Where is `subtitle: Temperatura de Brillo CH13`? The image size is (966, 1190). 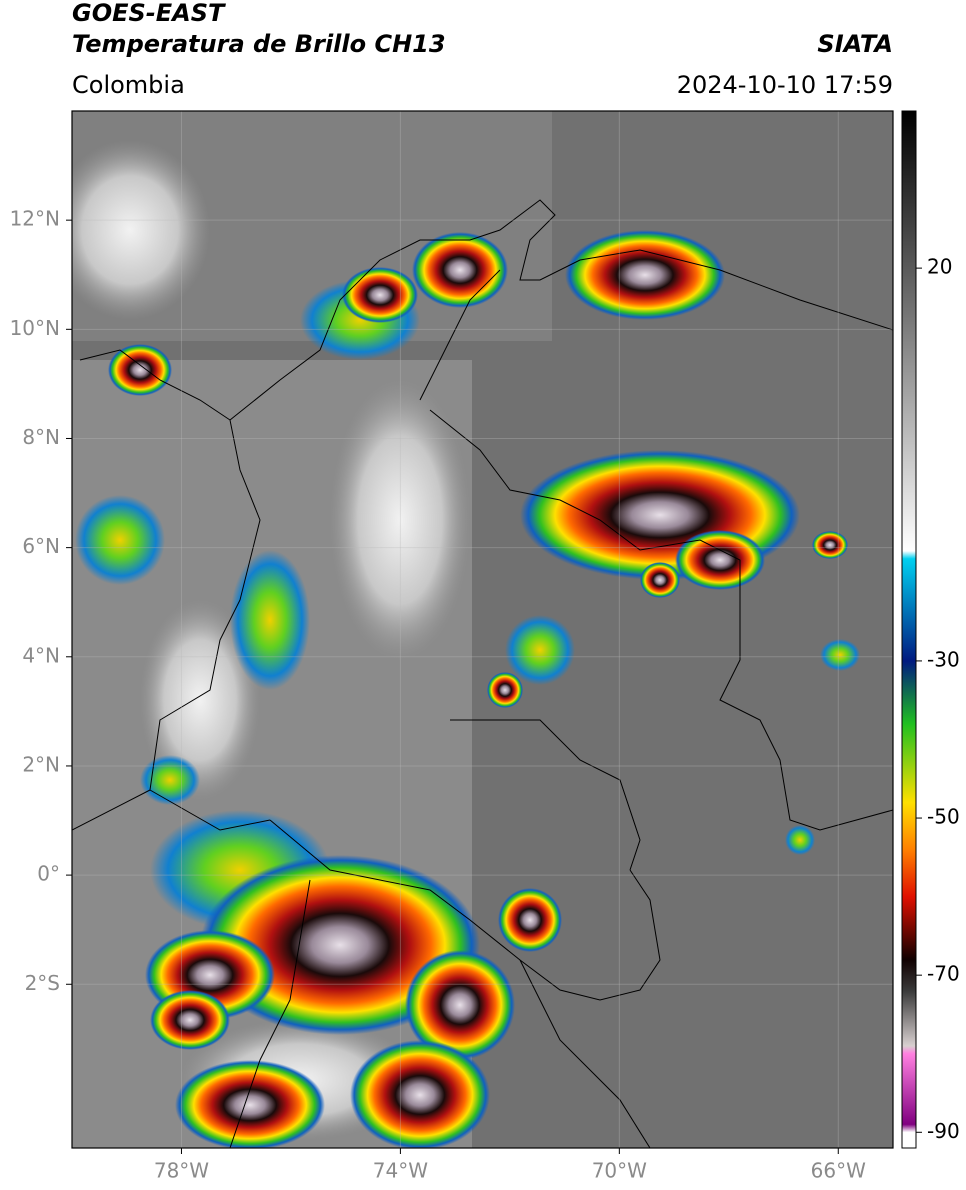 subtitle: Temperatura de Brillo CH13 is located at coordinates (259, 44).